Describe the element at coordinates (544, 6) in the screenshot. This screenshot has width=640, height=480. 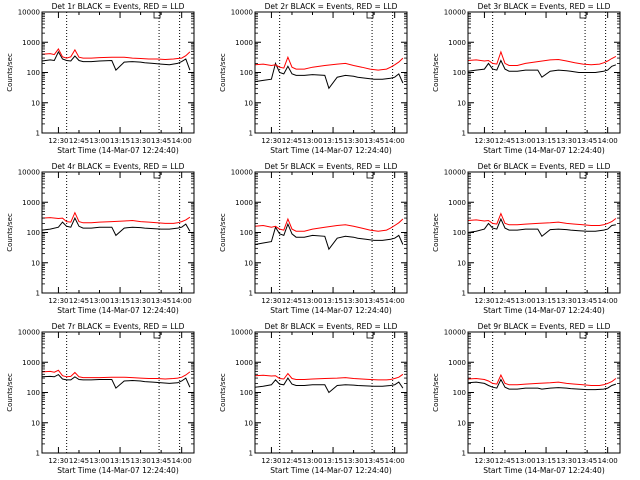
I see `chart-title: Det 3r BLACK = Events, RED = LLD` at that location.